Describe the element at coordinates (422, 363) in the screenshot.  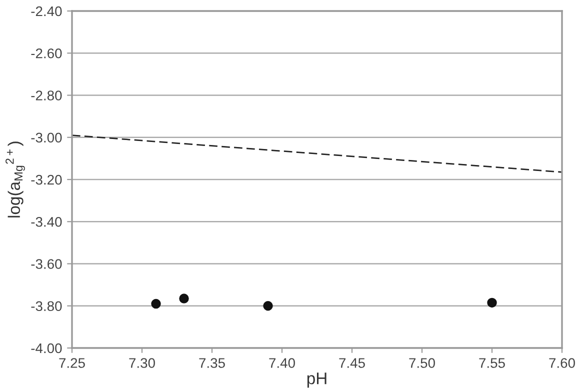
I see `x-tick-label: 7.50` at that location.